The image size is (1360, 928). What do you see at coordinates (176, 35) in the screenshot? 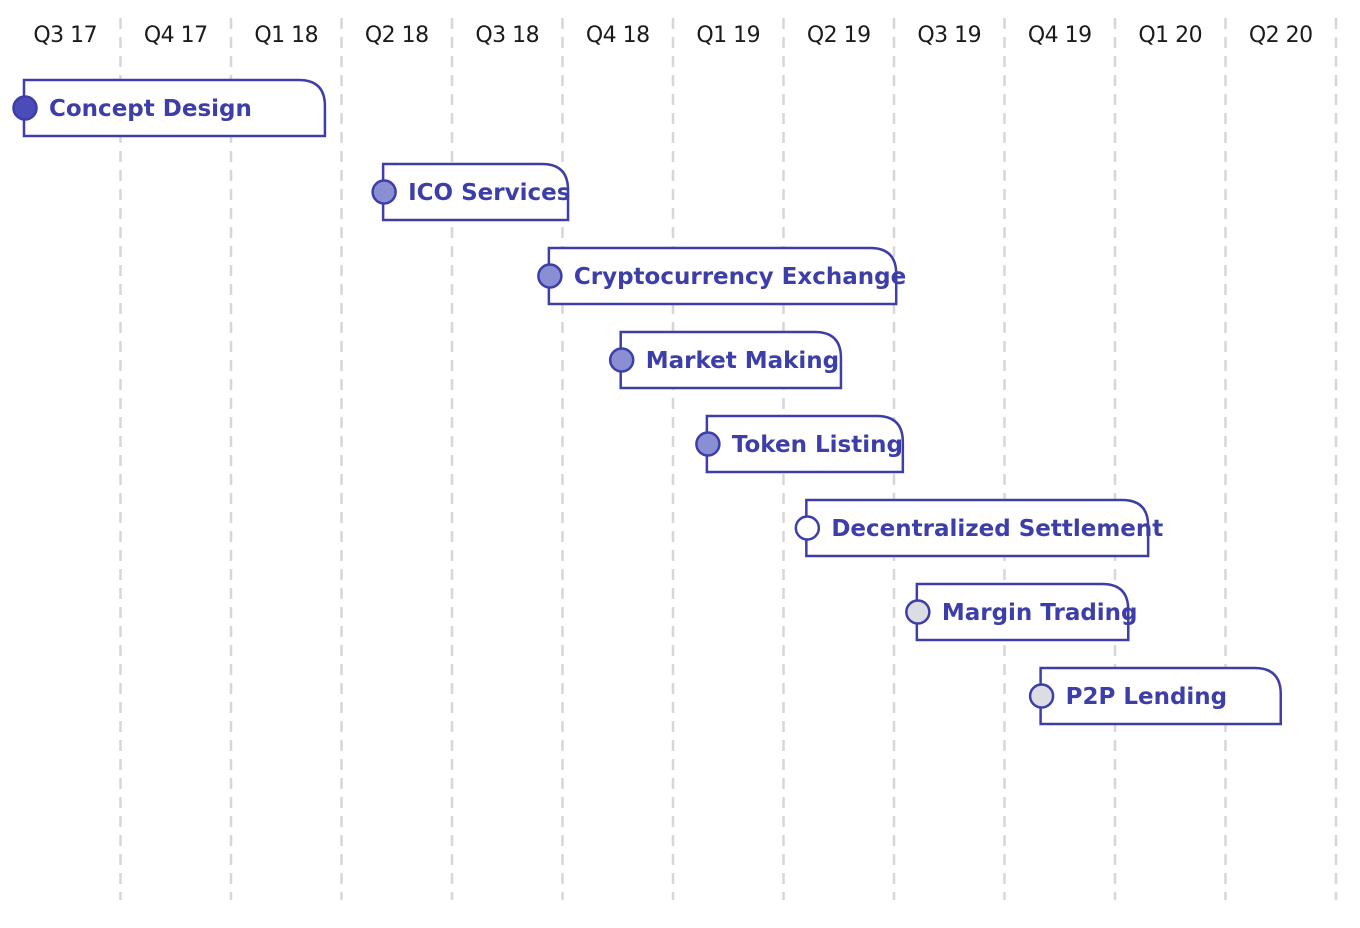
I see `quarter-tick-label: Q4 17` at bounding box center [176, 35].